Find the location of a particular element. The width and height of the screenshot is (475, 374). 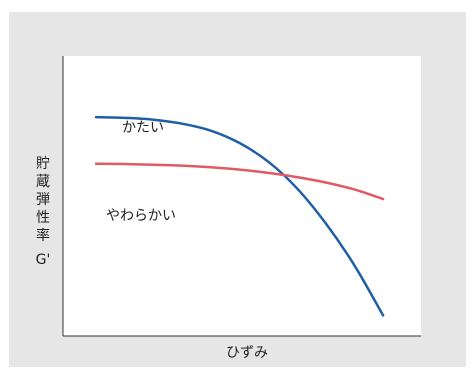

series-label-hard: かたい is located at coordinates (143, 128).